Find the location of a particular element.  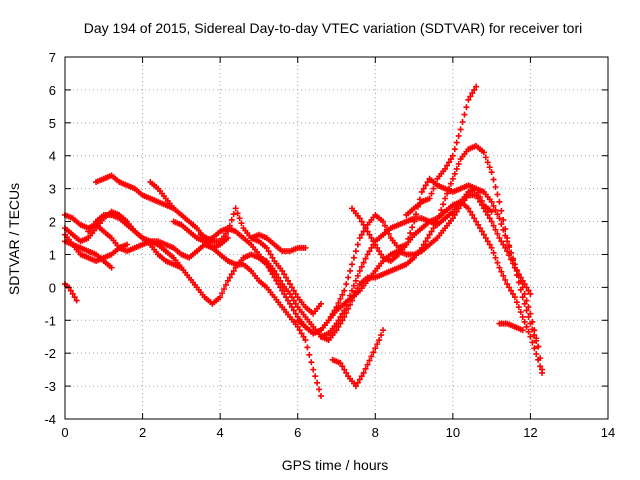

x-tick-label: 2 is located at coordinates (142, 432).